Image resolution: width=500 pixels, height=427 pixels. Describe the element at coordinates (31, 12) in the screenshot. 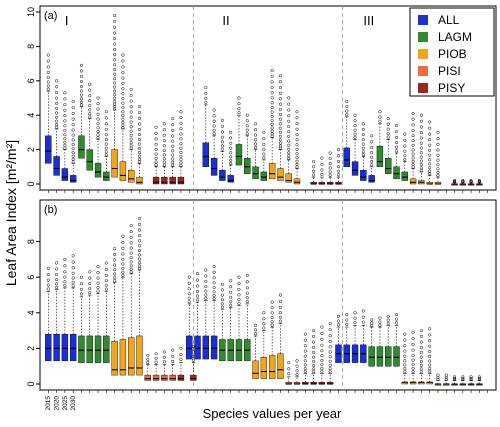

I see `y-tick-label: 10` at that location.